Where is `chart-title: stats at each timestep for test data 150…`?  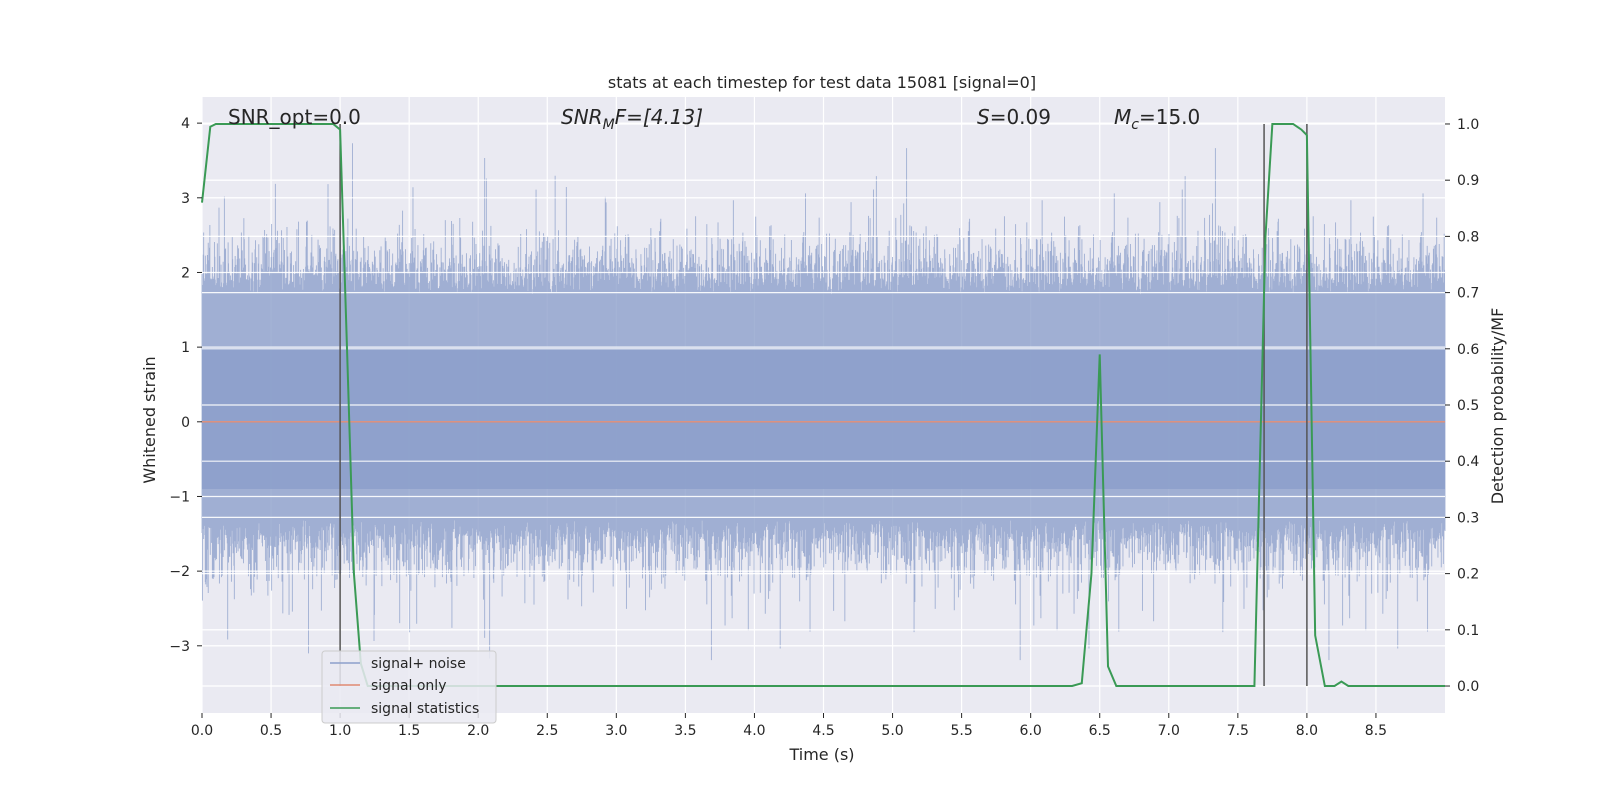
chart-title: stats at each timestep for test data 150… is located at coordinates (822, 82).